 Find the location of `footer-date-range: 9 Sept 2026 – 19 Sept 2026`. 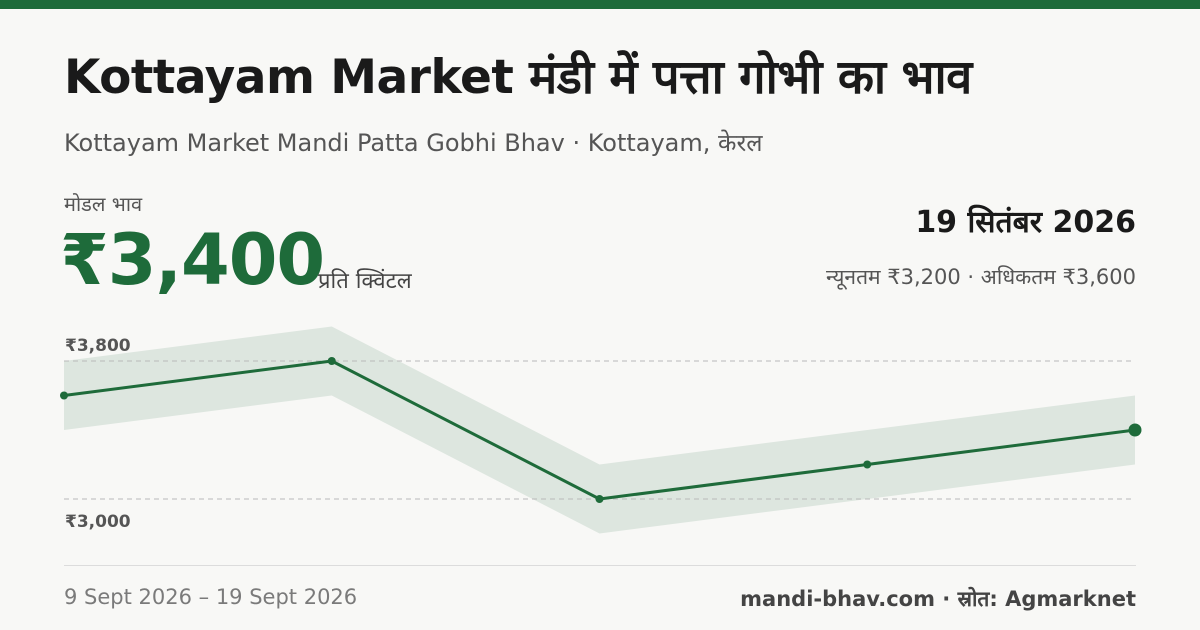

footer-date-range: 9 Sept 2026 – 19 Sept 2026 is located at coordinates (211, 597).